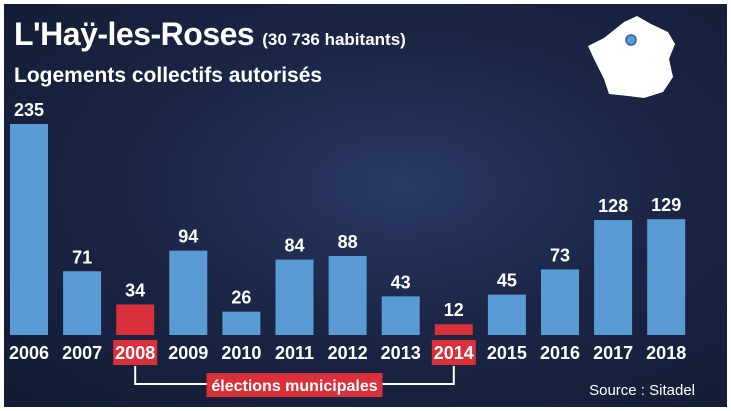 The width and height of the screenshot is (731, 411). I want to click on bar-2010, so click(241, 323).